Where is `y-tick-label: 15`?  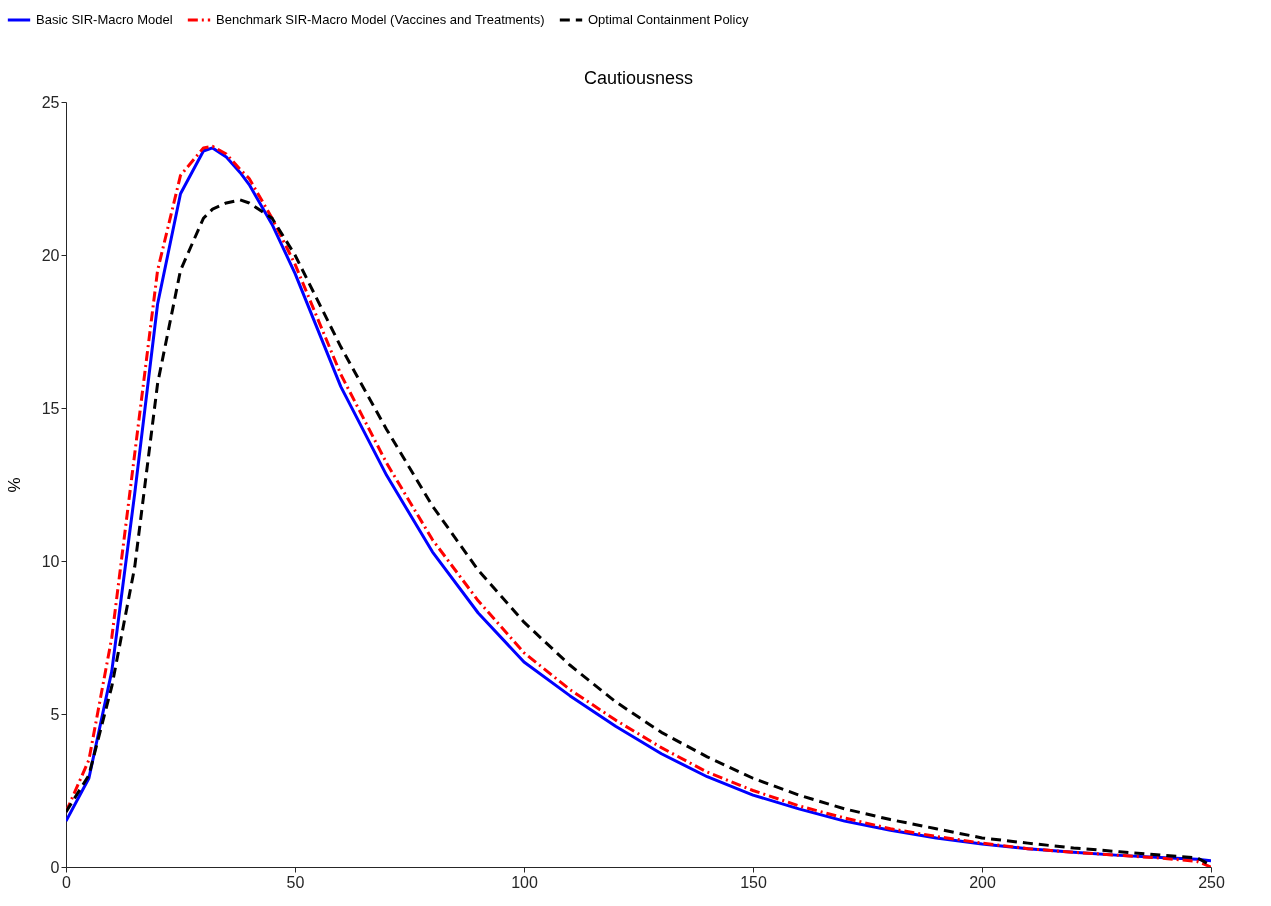
y-tick-label: 15 is located at coordinates (50, 408).